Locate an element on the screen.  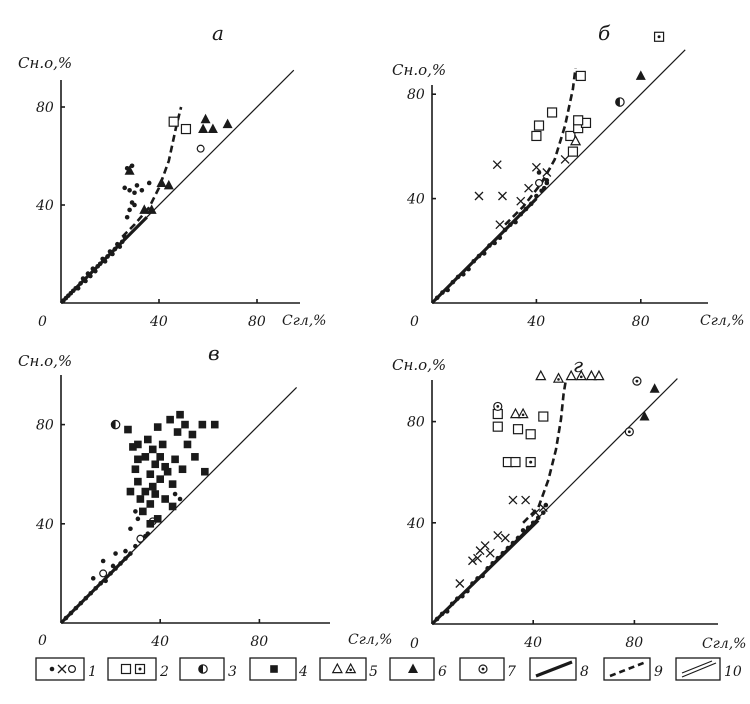
legend-sample-circle-dot is located at coordinates (483, 669).